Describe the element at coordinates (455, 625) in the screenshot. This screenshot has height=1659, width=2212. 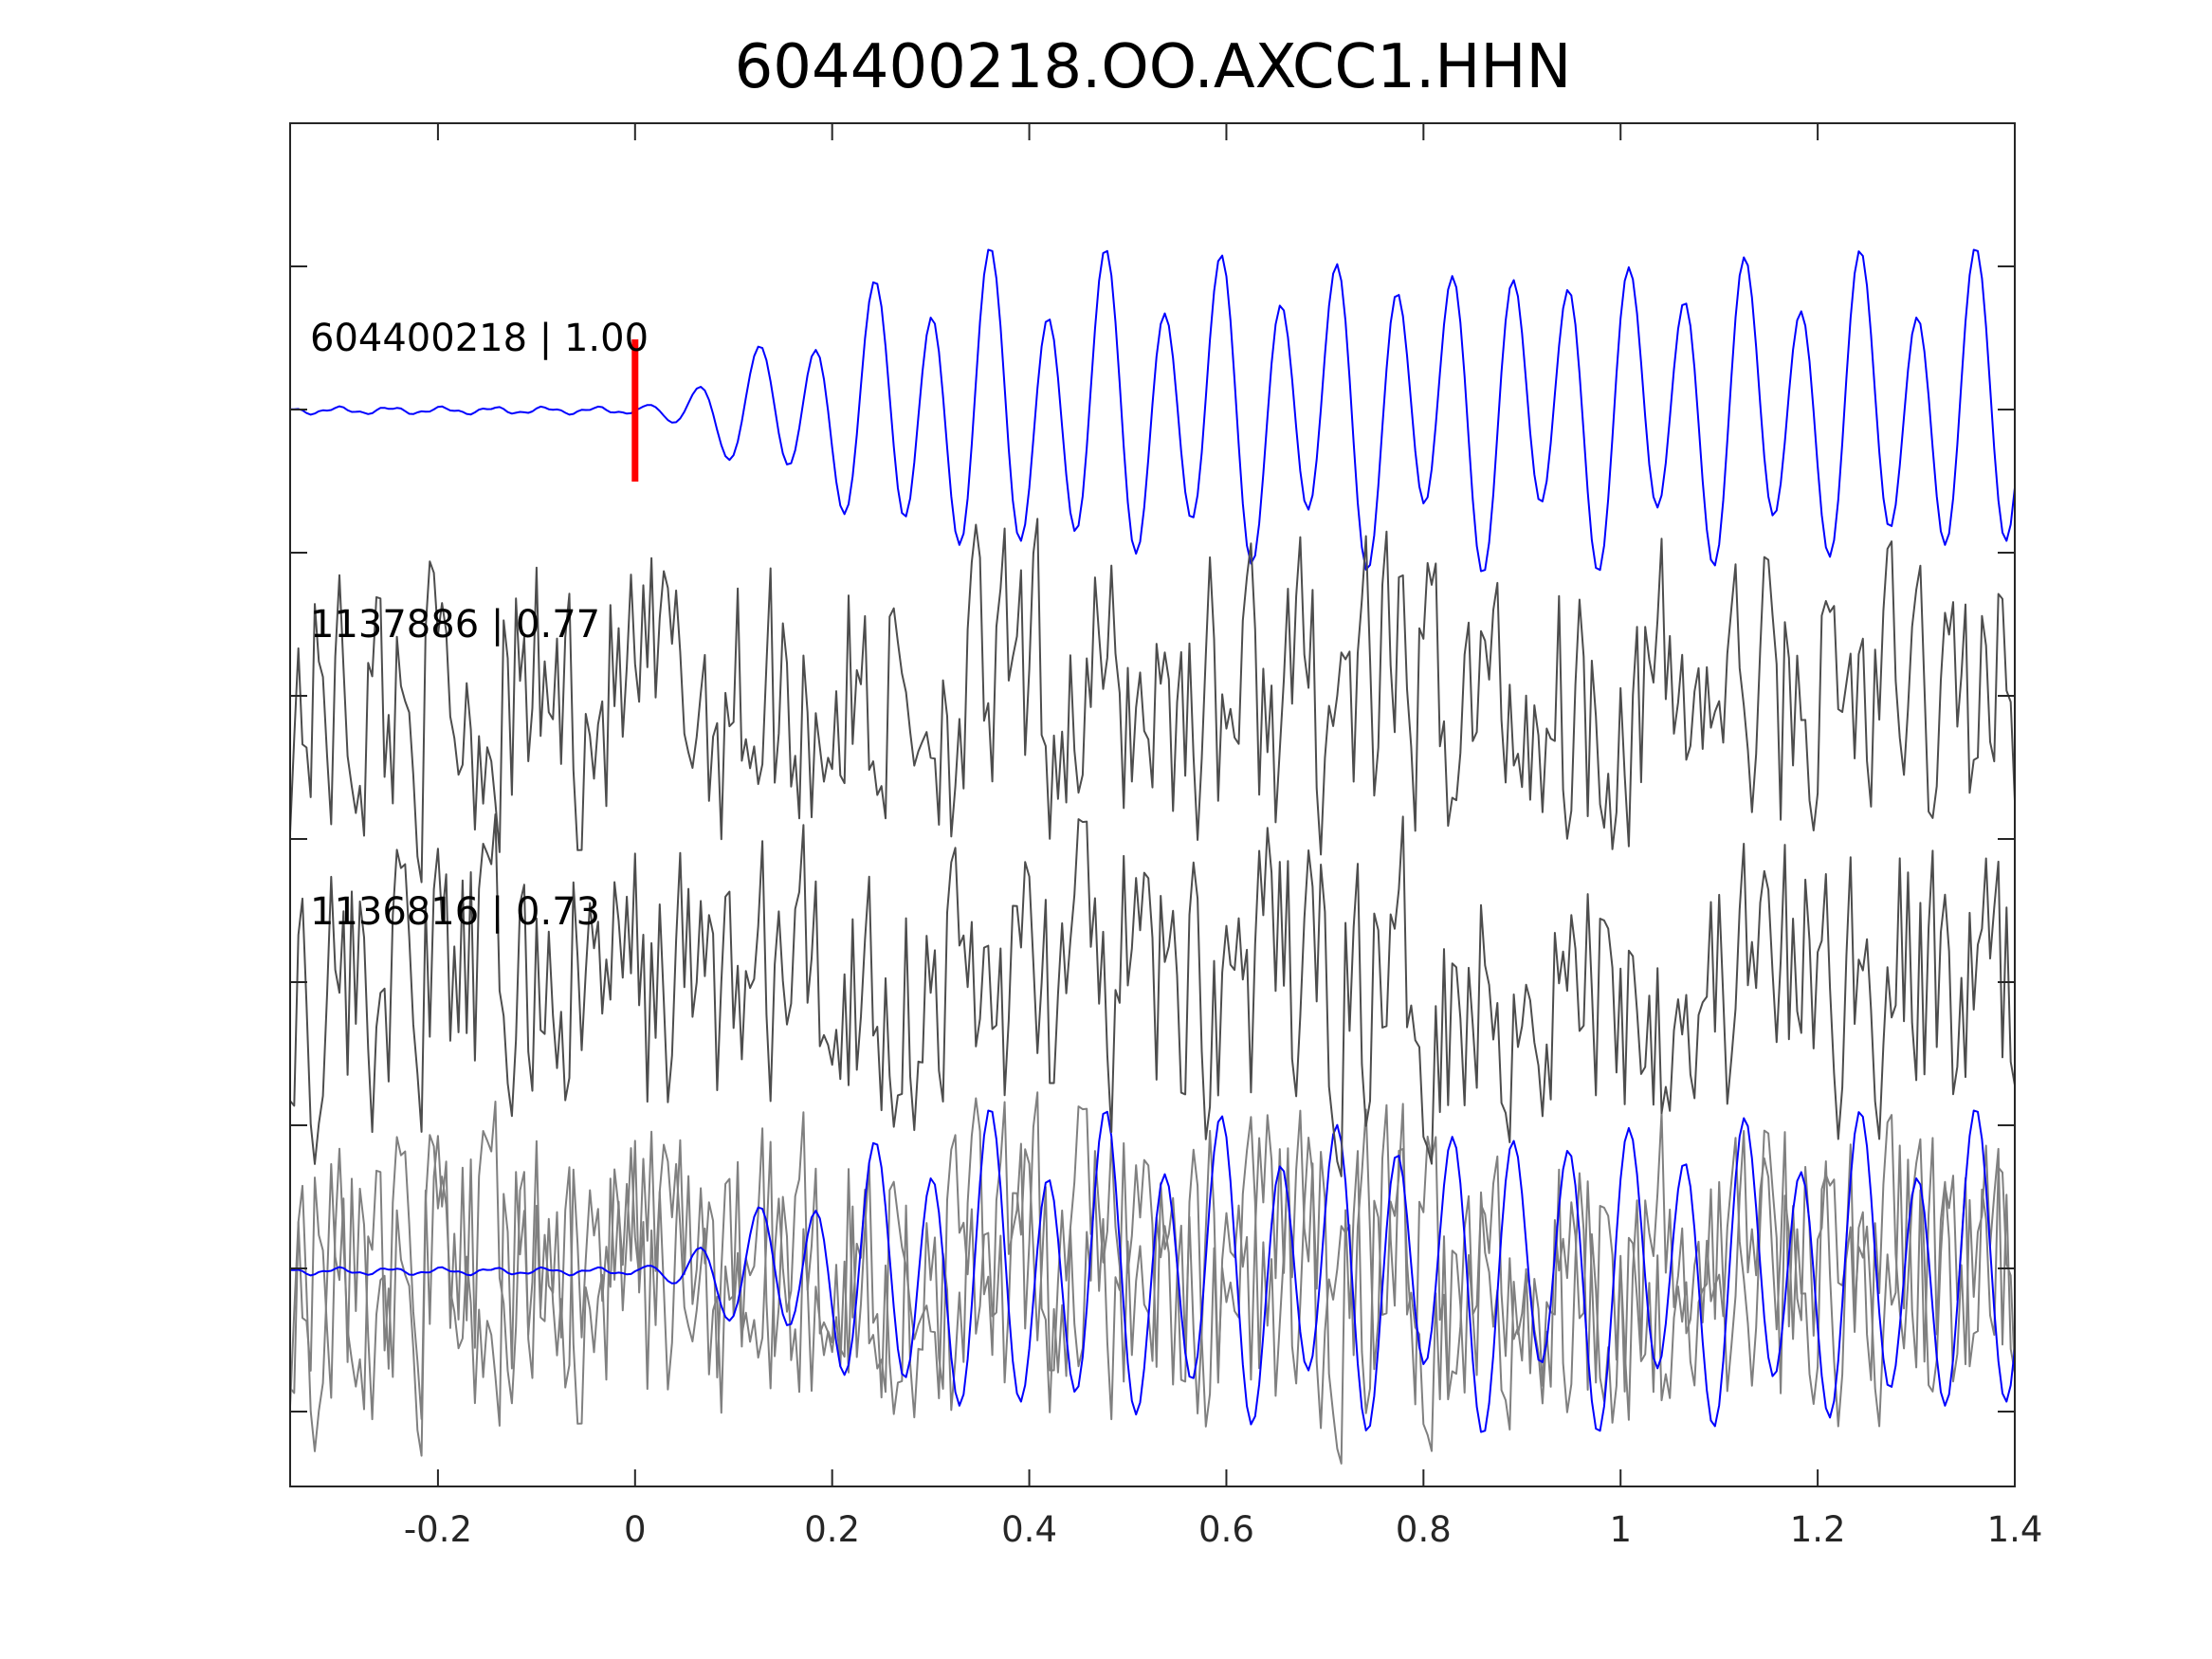
I see `trace-label-2: 1137886 | 0.77` at that location.